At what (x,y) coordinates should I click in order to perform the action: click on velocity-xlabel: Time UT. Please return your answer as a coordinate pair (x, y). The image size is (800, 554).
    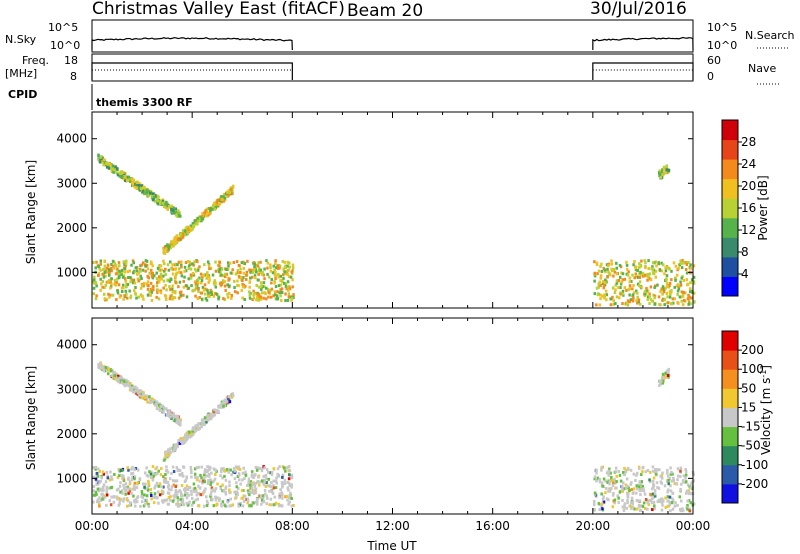
    Looking at the image, I should click on (391, 546).